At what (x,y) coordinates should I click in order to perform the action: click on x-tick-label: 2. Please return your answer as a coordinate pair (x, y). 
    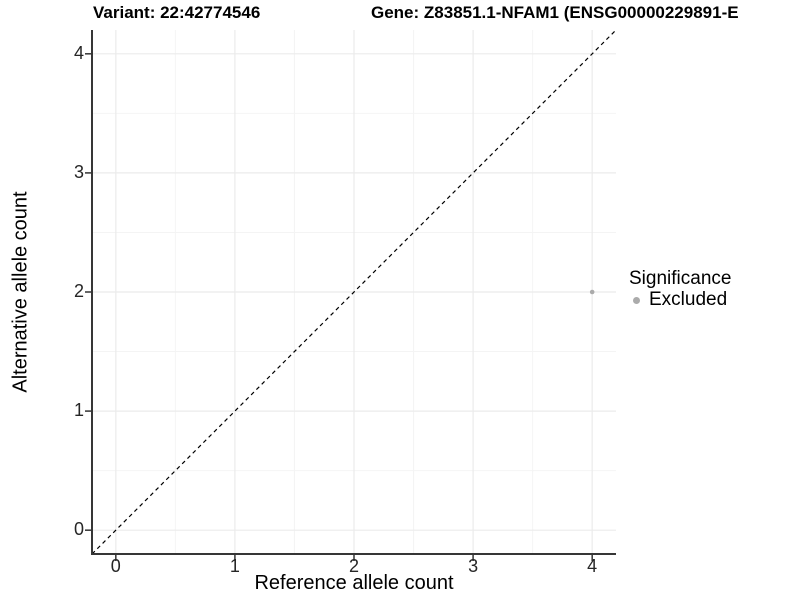
    Looking at the image, I should click on (354, 566).